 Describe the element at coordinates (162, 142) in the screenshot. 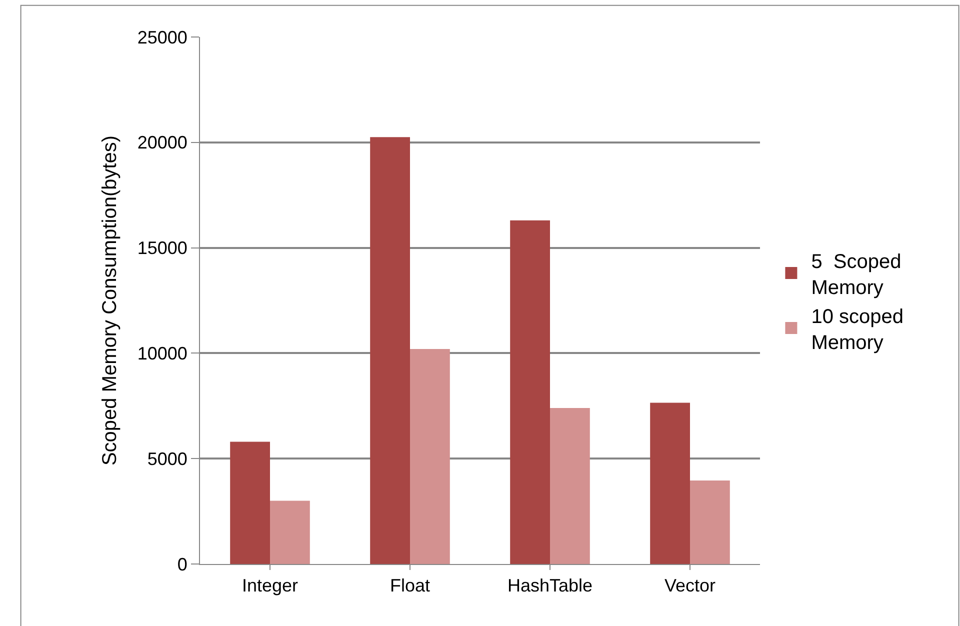

I see `y-tick-label: 20000` at that location.